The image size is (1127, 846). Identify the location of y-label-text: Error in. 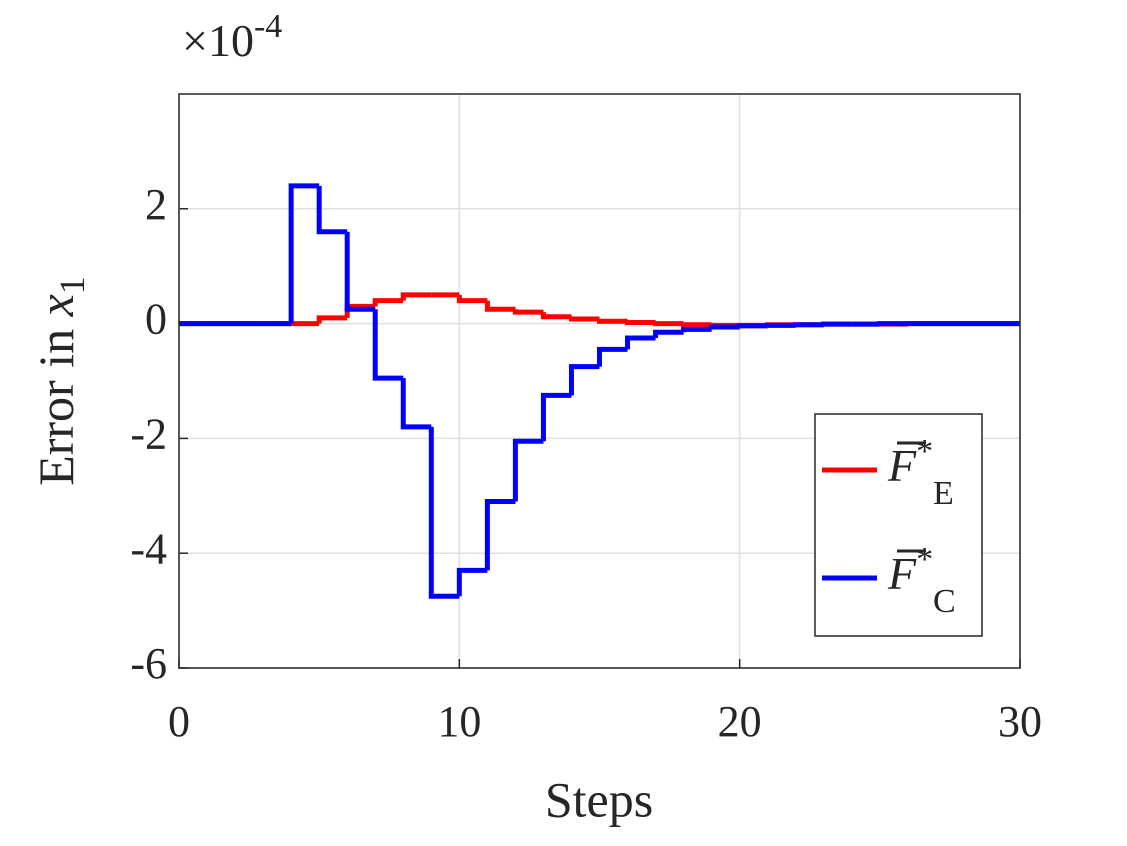
(56, 400).